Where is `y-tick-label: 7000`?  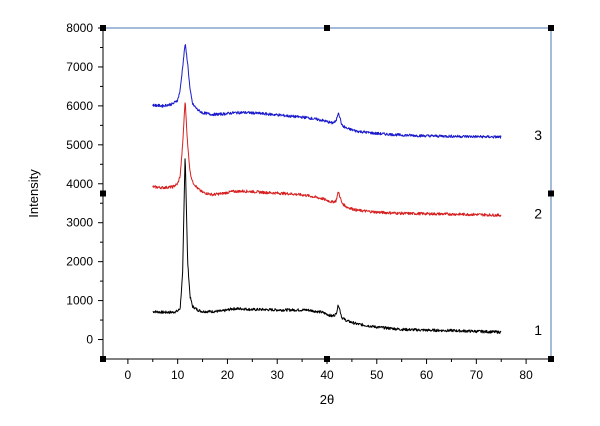 y-tick-label: 7000 is located at coordinates (79, 67).